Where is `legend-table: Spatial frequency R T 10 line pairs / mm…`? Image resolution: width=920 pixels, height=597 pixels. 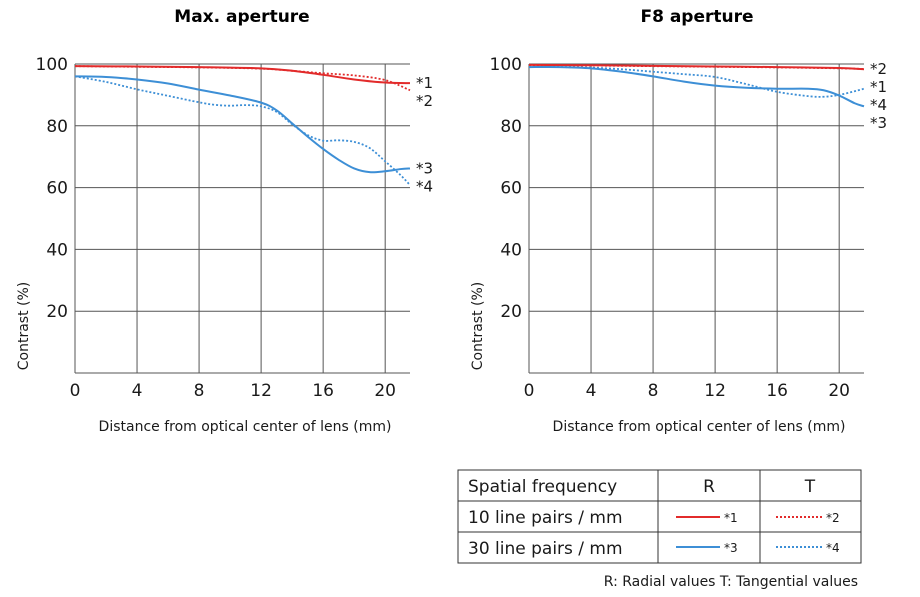
legend-table: Spatial frequency R T 10 line pairs / mm… is located at coordinates (659, 529).